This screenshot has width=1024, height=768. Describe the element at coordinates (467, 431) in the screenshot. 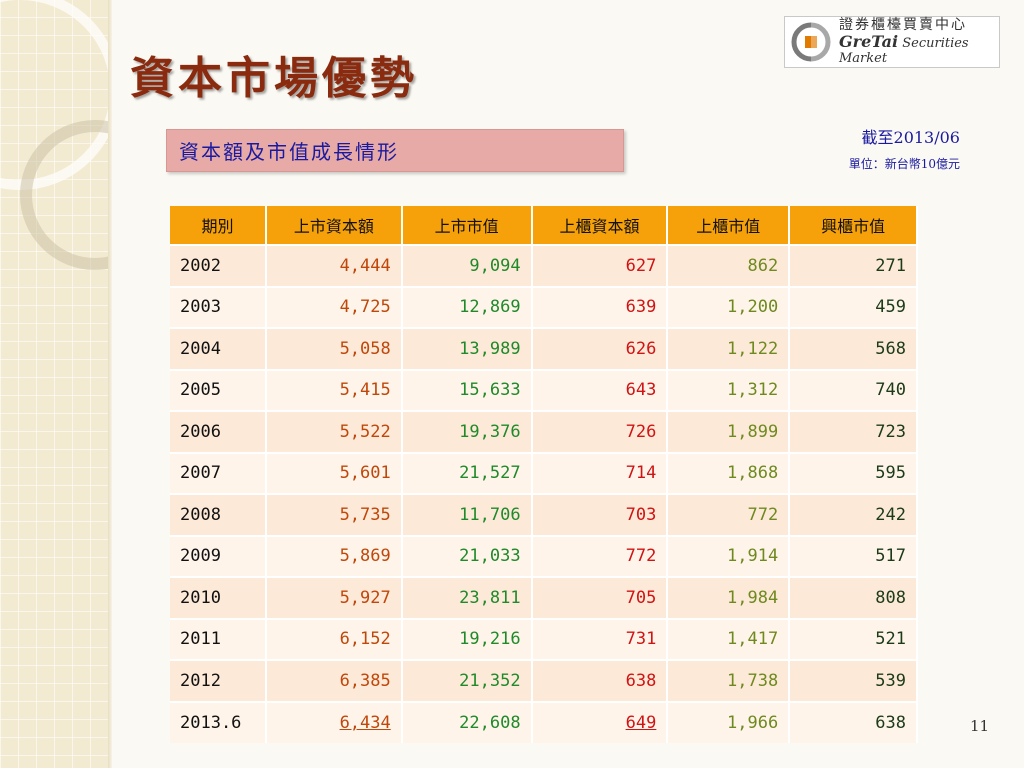

I see `cell-listed-market-value: 19,376` at that location.